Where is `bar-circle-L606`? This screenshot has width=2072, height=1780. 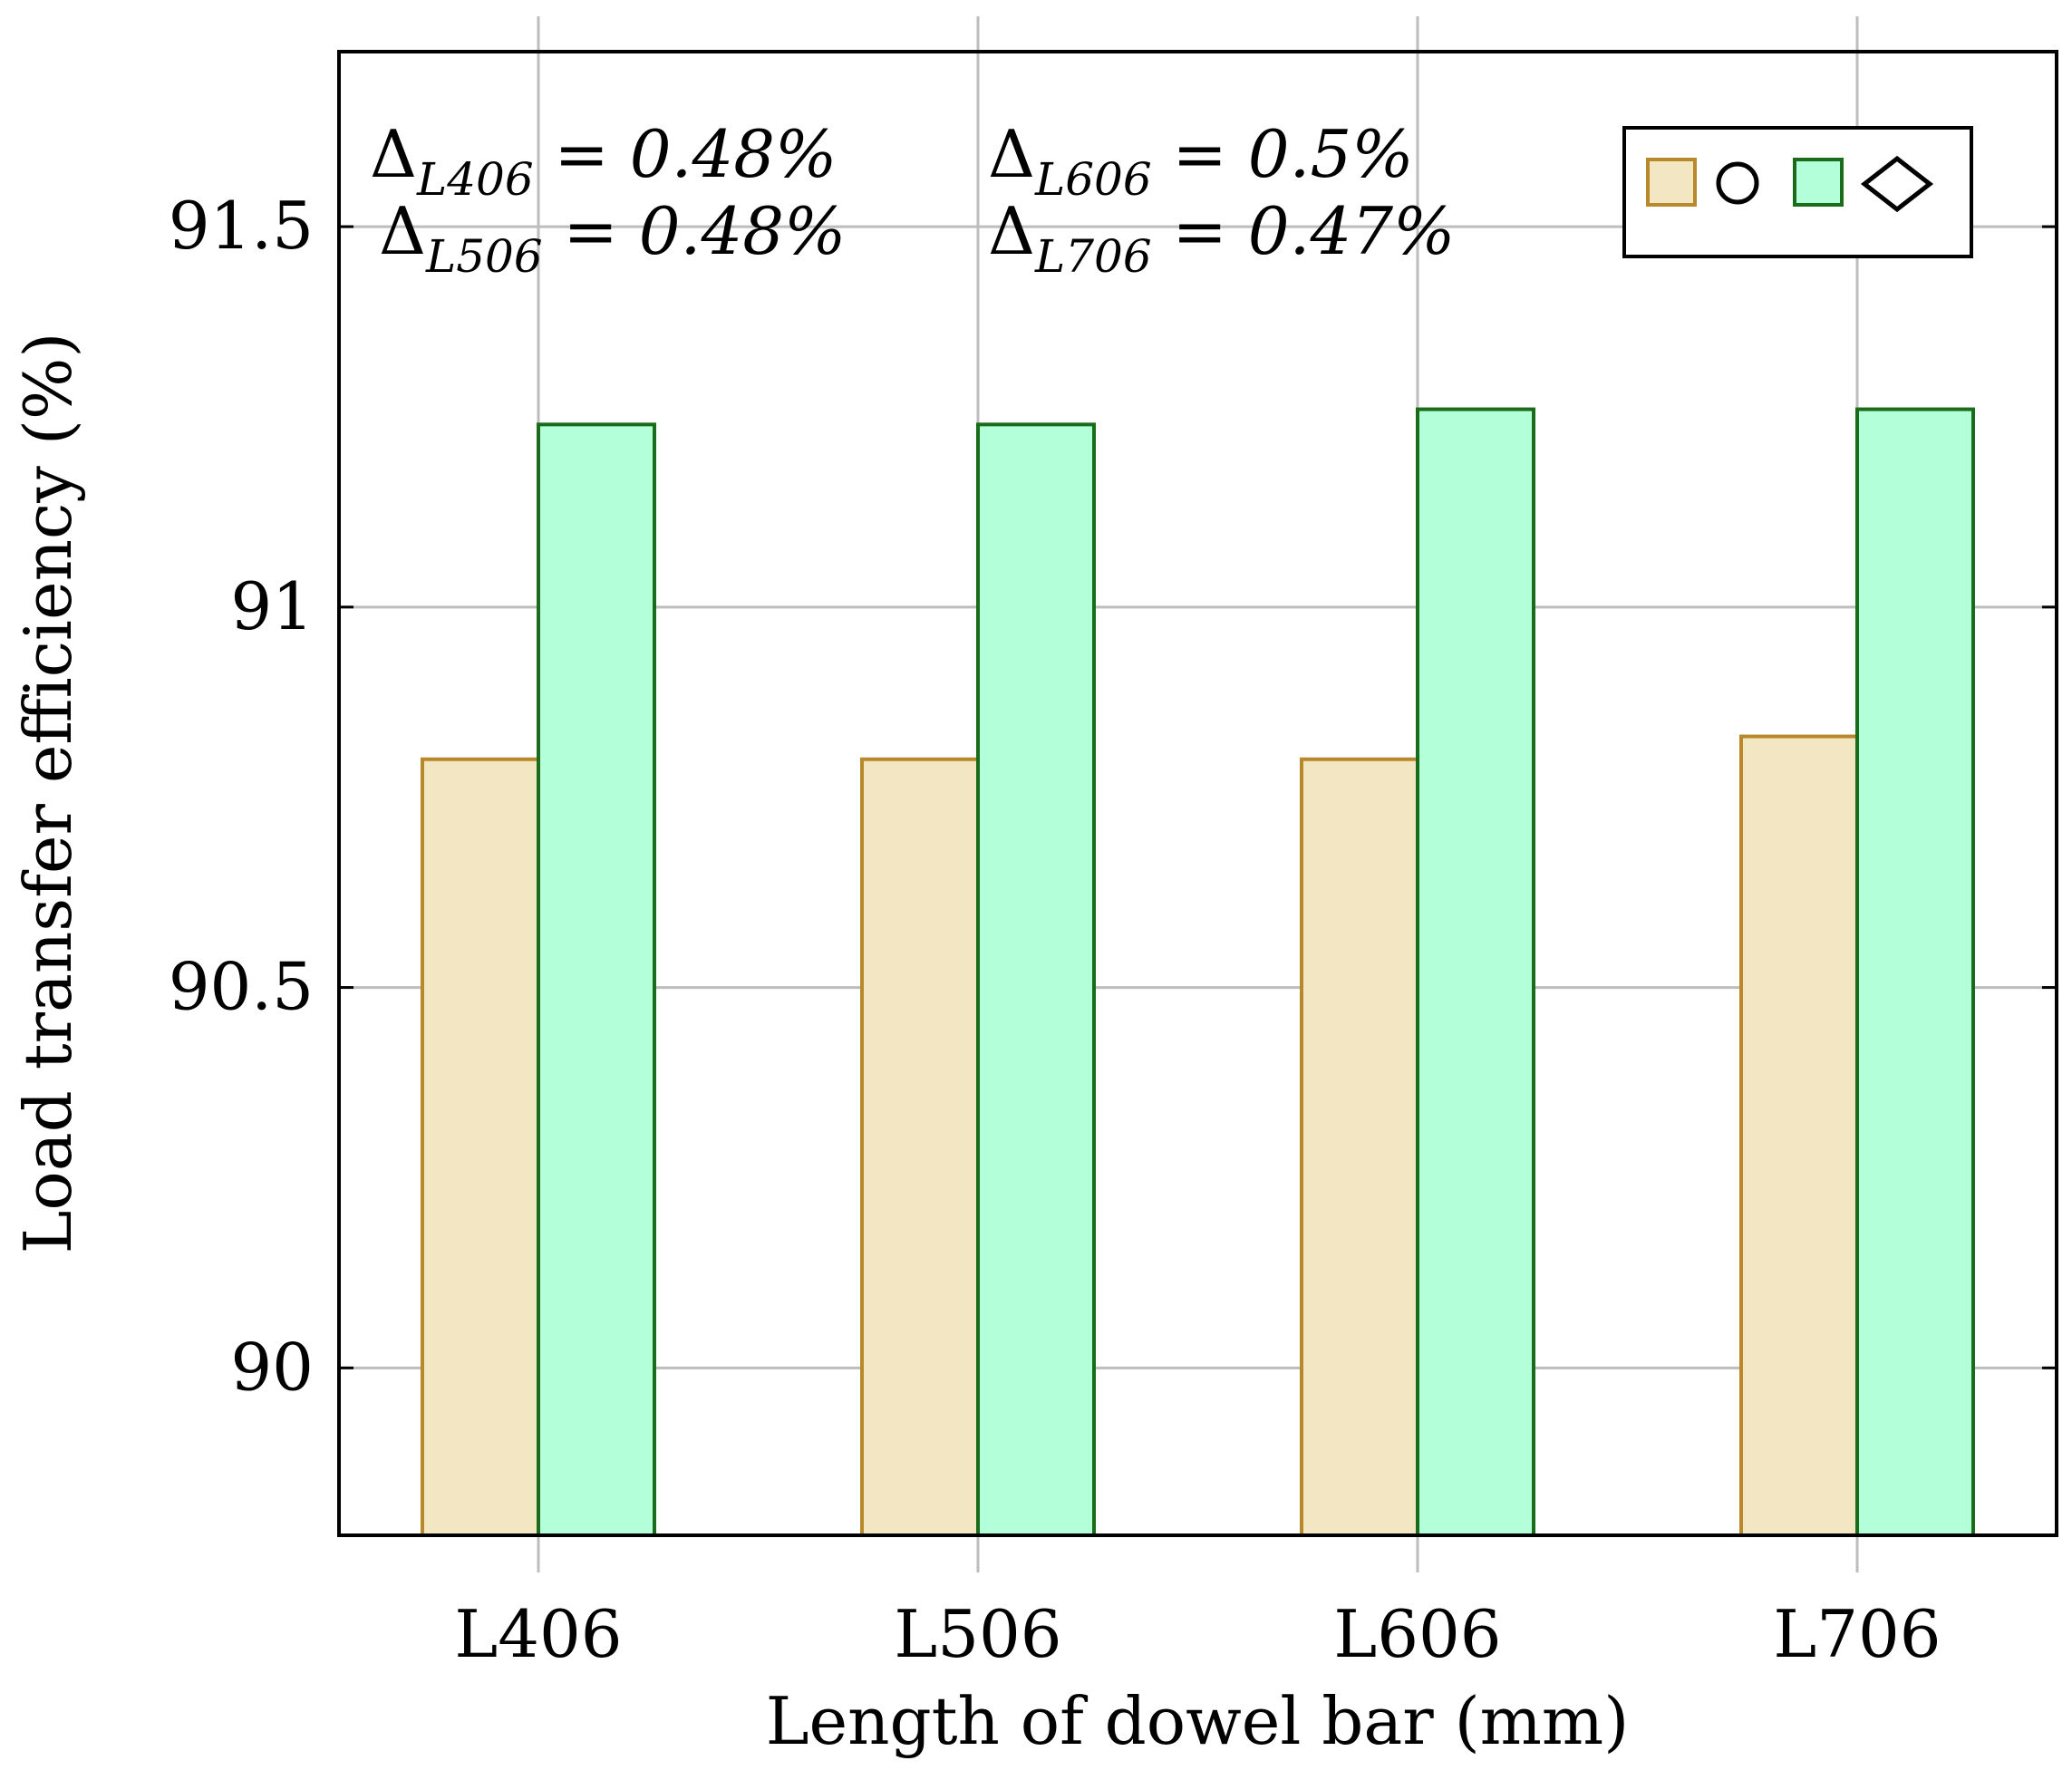
bar-circle-L606 is located at coordinates (1359, 1147).